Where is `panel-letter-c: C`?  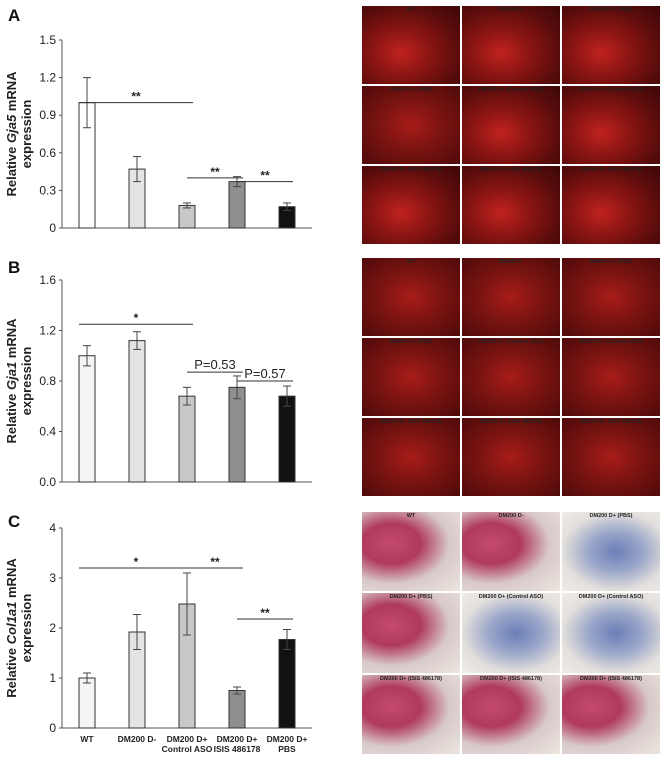
panel-letter-c: C is located at coordinates (14, 521).